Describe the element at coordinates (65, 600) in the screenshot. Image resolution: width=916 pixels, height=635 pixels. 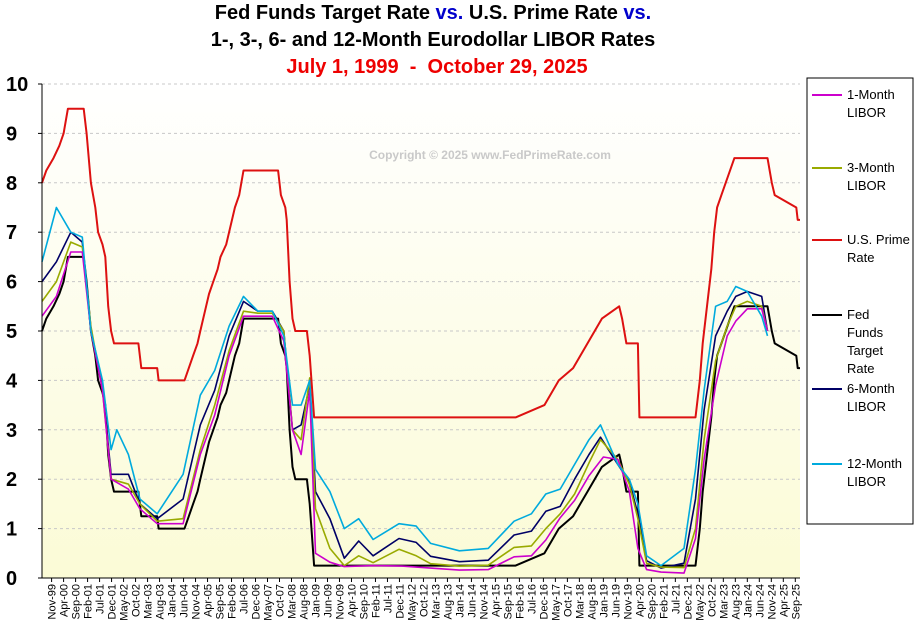
I see `x-tick-label: Apr-00` at that location.